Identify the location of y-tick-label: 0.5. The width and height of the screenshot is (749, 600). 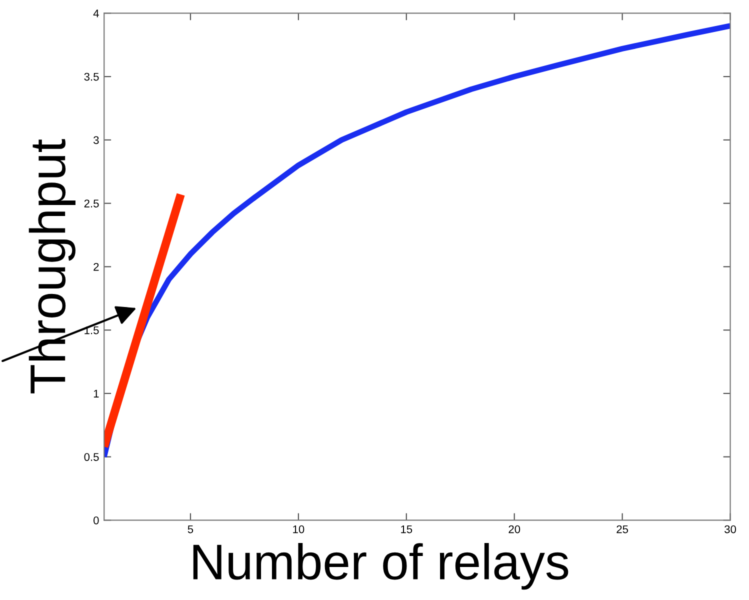
(91, 457).